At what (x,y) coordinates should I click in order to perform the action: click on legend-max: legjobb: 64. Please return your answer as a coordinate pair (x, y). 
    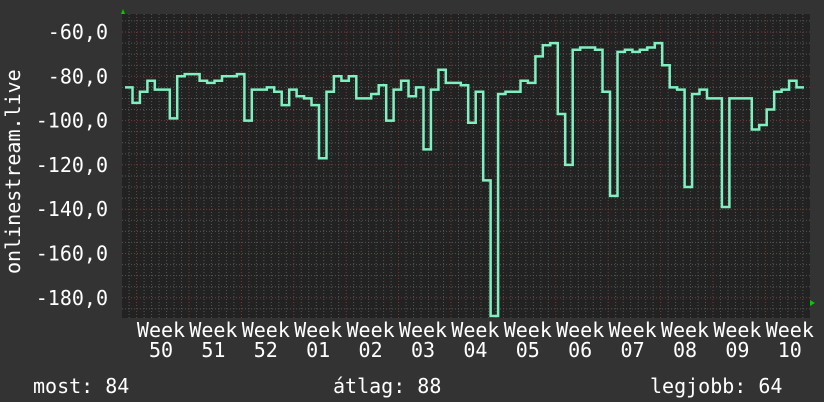
    Looking at the image, I should click on (716, 386).